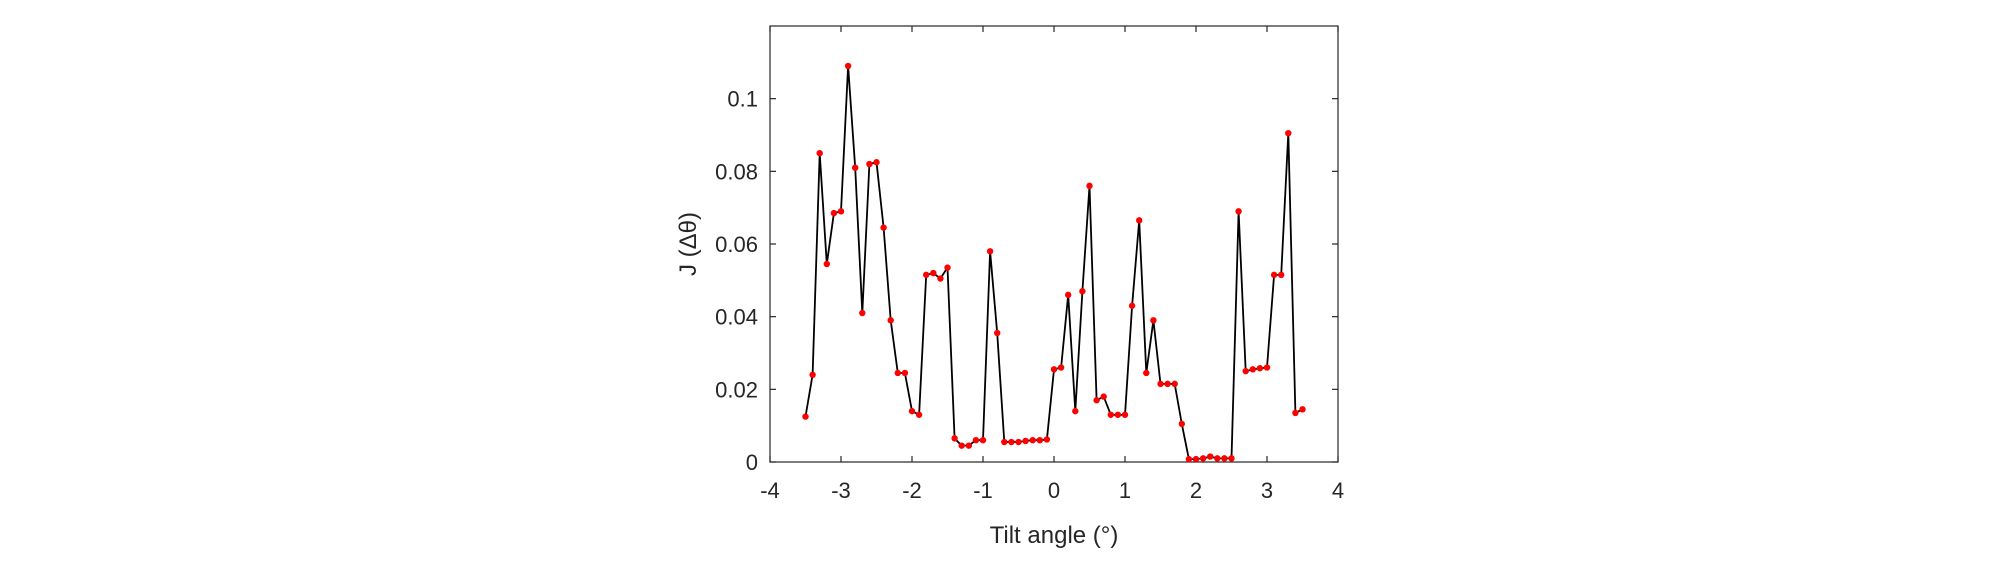 This screenshot has width=2008, height=564. I want to click on x-tick-label: -2, so click(912, 490).